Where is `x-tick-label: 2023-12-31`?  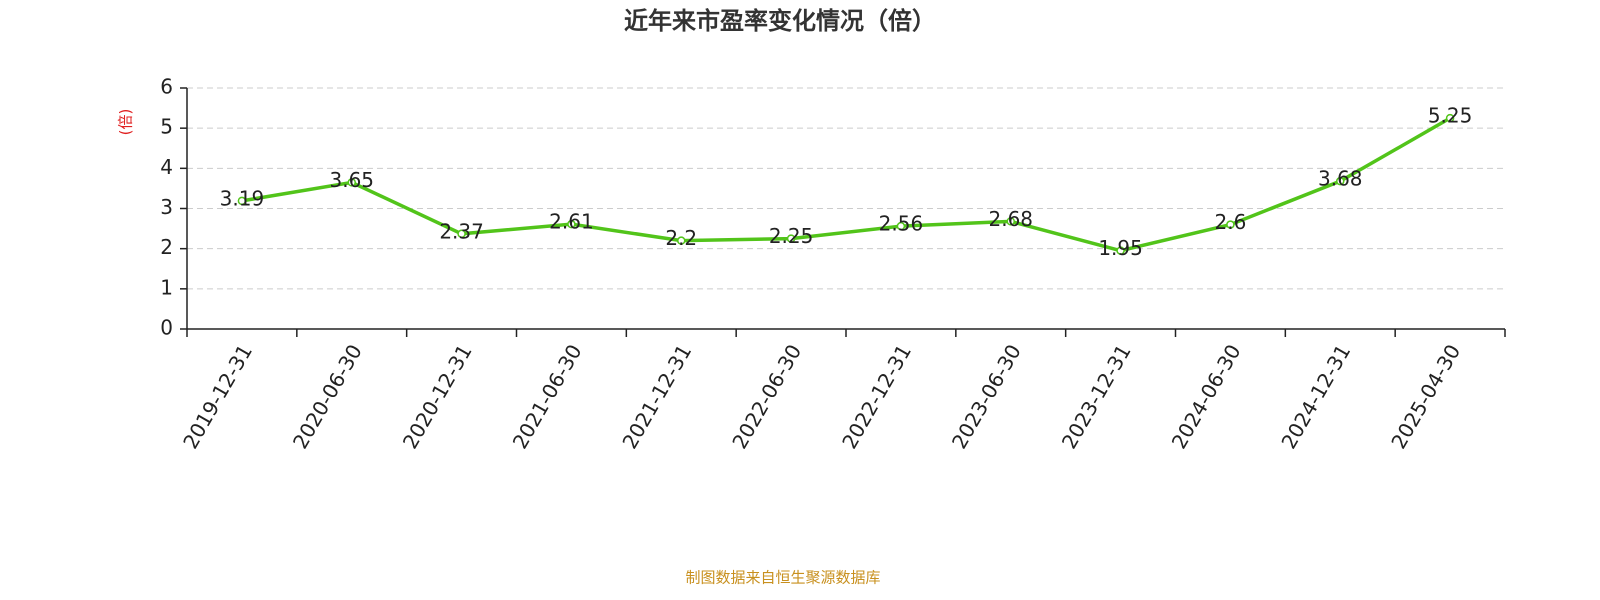
x-tick-label: 2023-12-31 is located at coordinates (1096, 396).